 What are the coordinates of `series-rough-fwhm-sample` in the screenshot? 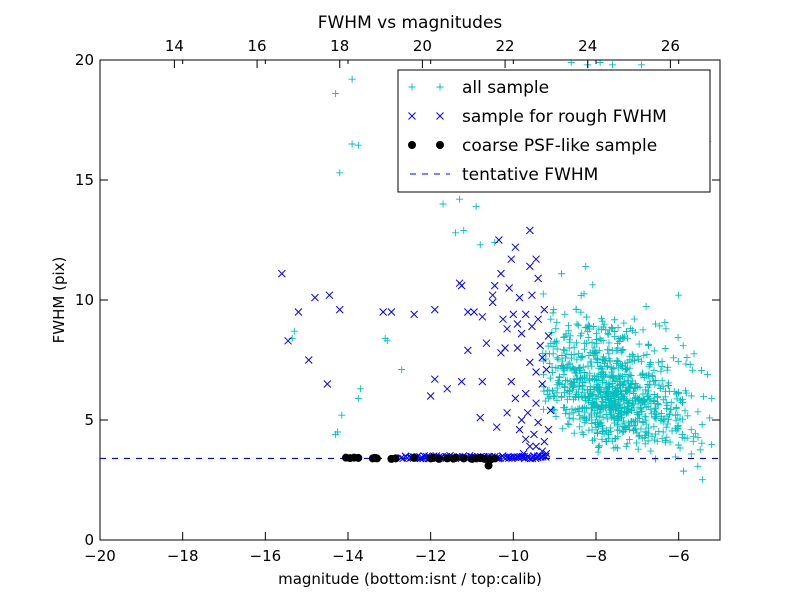 It's located at (416, 344).